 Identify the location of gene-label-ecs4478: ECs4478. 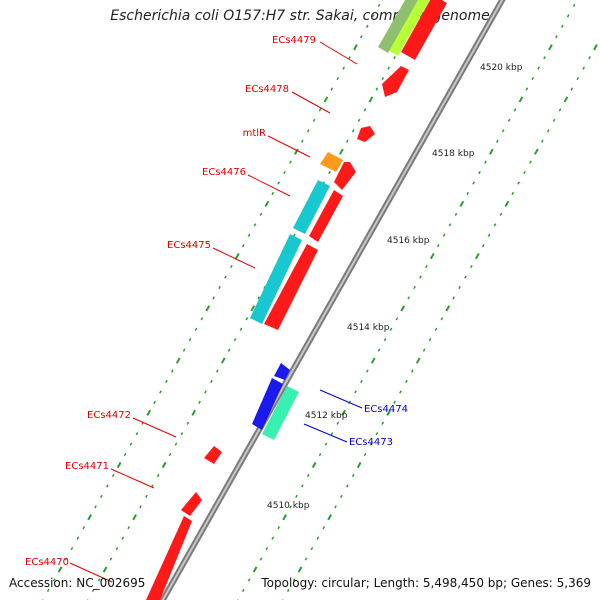
(267, 89).